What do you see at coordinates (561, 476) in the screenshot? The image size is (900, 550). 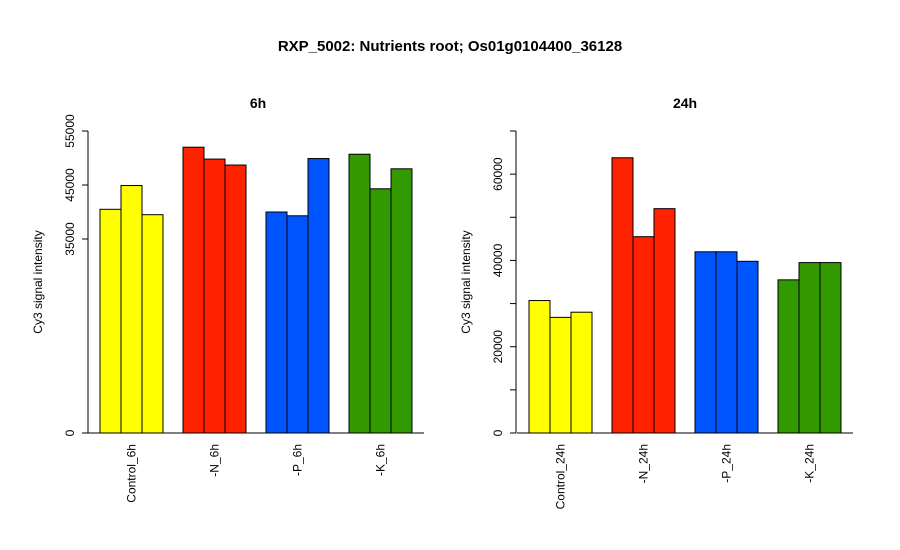 I see `x-category-label: Control_24h` at bounding box center [561, 476].